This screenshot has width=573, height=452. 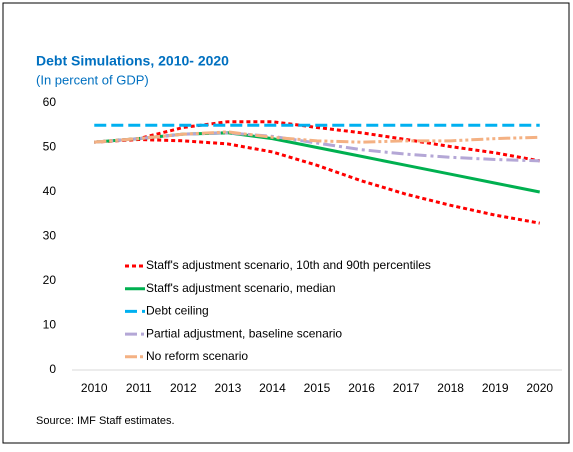 What do you see at coordinates (241, 288) in the screenshot?
I see `legend-label: Staff's adjustment scenario, median` at bounding box center [241, 288].